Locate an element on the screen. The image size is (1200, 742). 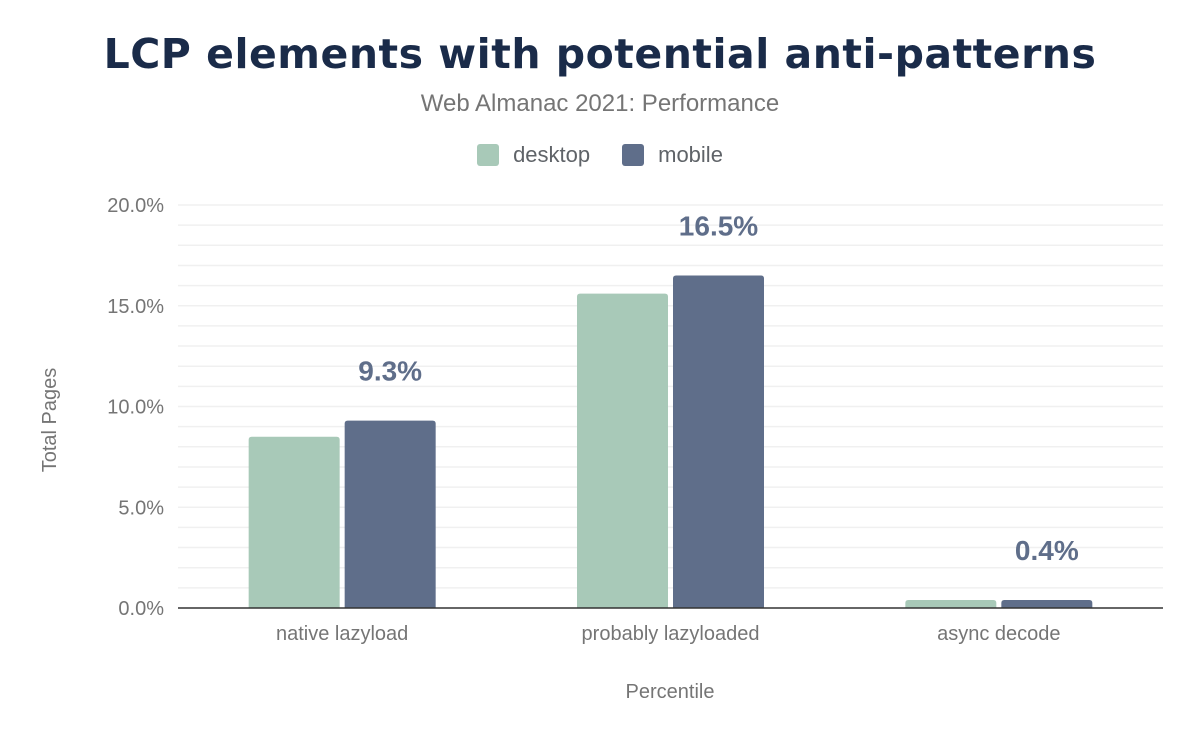
legend-label-mobile: mobile is located at coordinates (690, 154).